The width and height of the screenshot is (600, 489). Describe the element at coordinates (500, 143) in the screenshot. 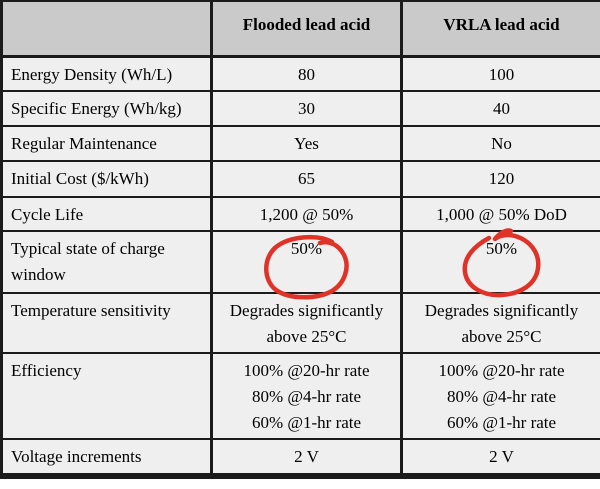

I see `vrla-value: No` at that location.